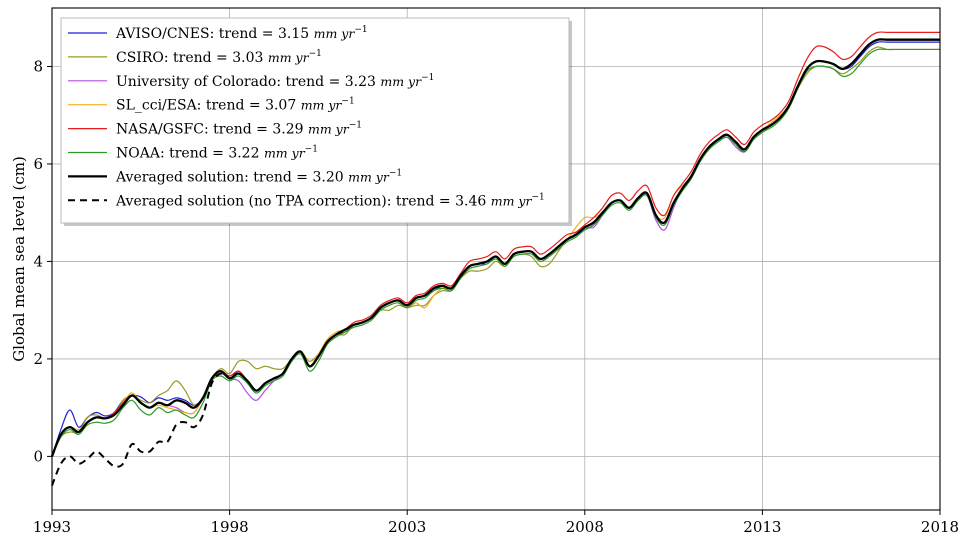 The image size is (960, 547). I want to click on legend-entry: NOAA: trend = 3.22 mm yr−1, so click(217, 153).